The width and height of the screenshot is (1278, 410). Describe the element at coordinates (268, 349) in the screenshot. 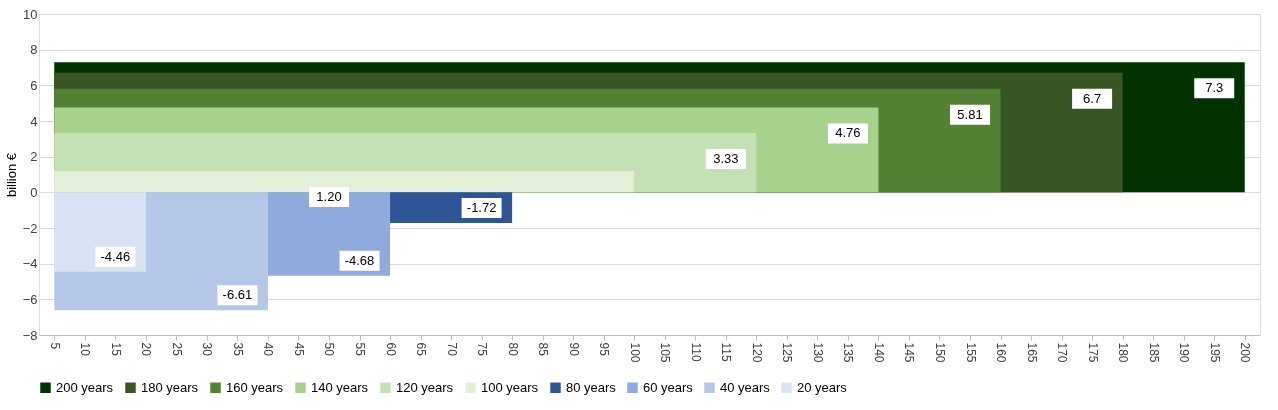

I see `x-tick-label: 40` at that location.